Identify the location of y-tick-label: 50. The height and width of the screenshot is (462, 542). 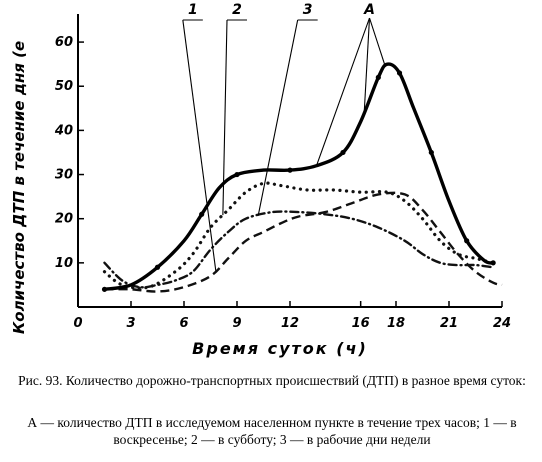
(64, 86).